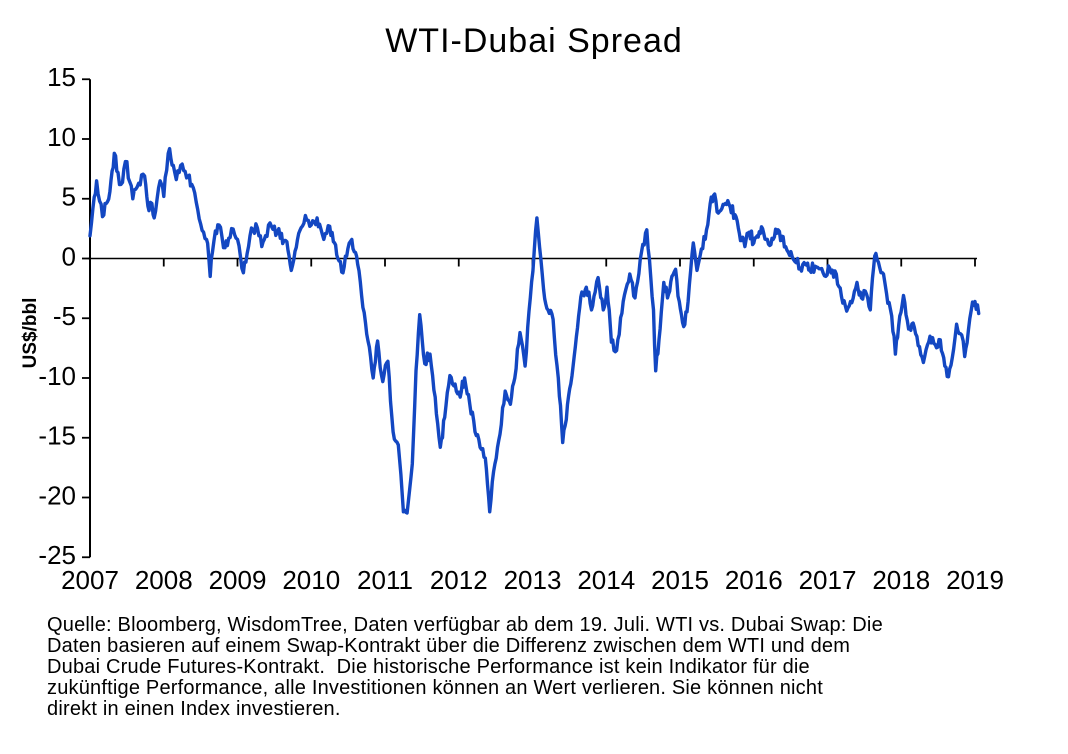 Image resolution: width=1068 pixels, height=754 pixels. I want to click on x-tick-label: 2015, so click(680, 580).